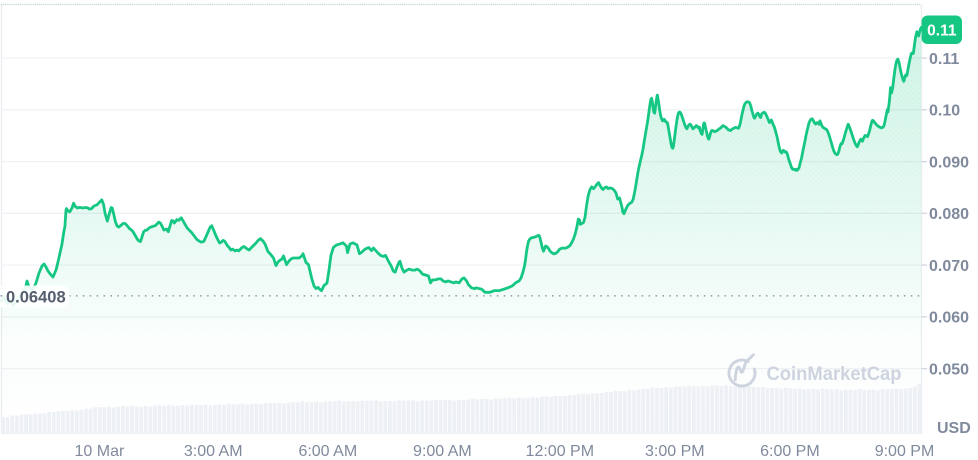 Image resolution: width=978 pixels, height=460 pixels. I want to click on svg-text: 3:00 AM, so click(213, 451).